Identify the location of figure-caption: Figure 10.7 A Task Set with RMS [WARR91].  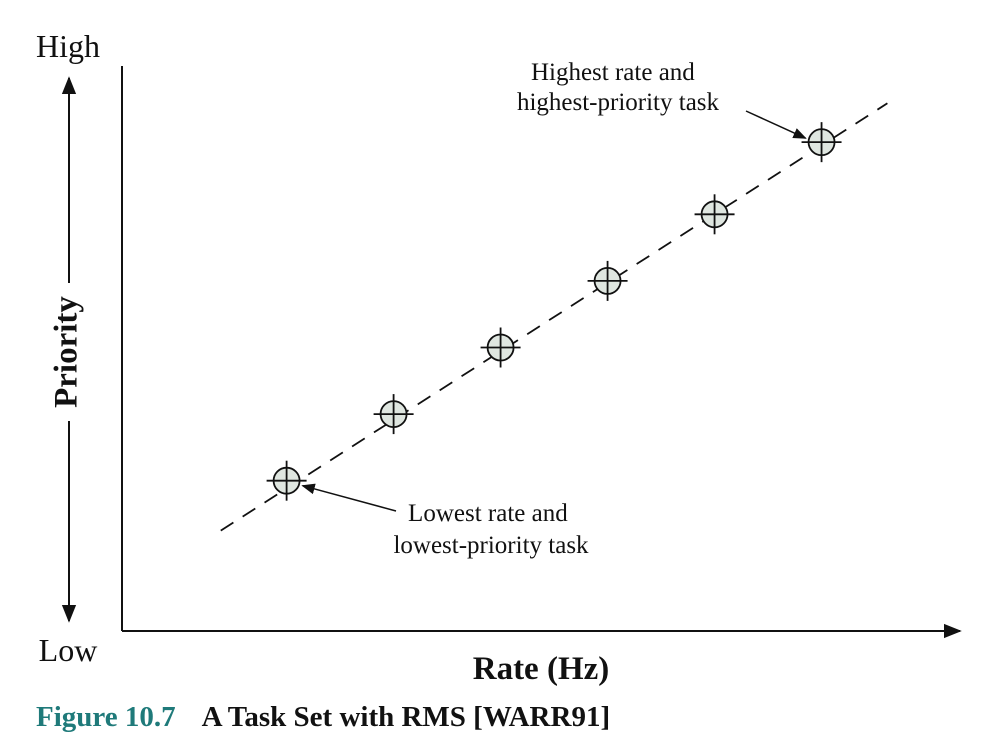
(323, 717).